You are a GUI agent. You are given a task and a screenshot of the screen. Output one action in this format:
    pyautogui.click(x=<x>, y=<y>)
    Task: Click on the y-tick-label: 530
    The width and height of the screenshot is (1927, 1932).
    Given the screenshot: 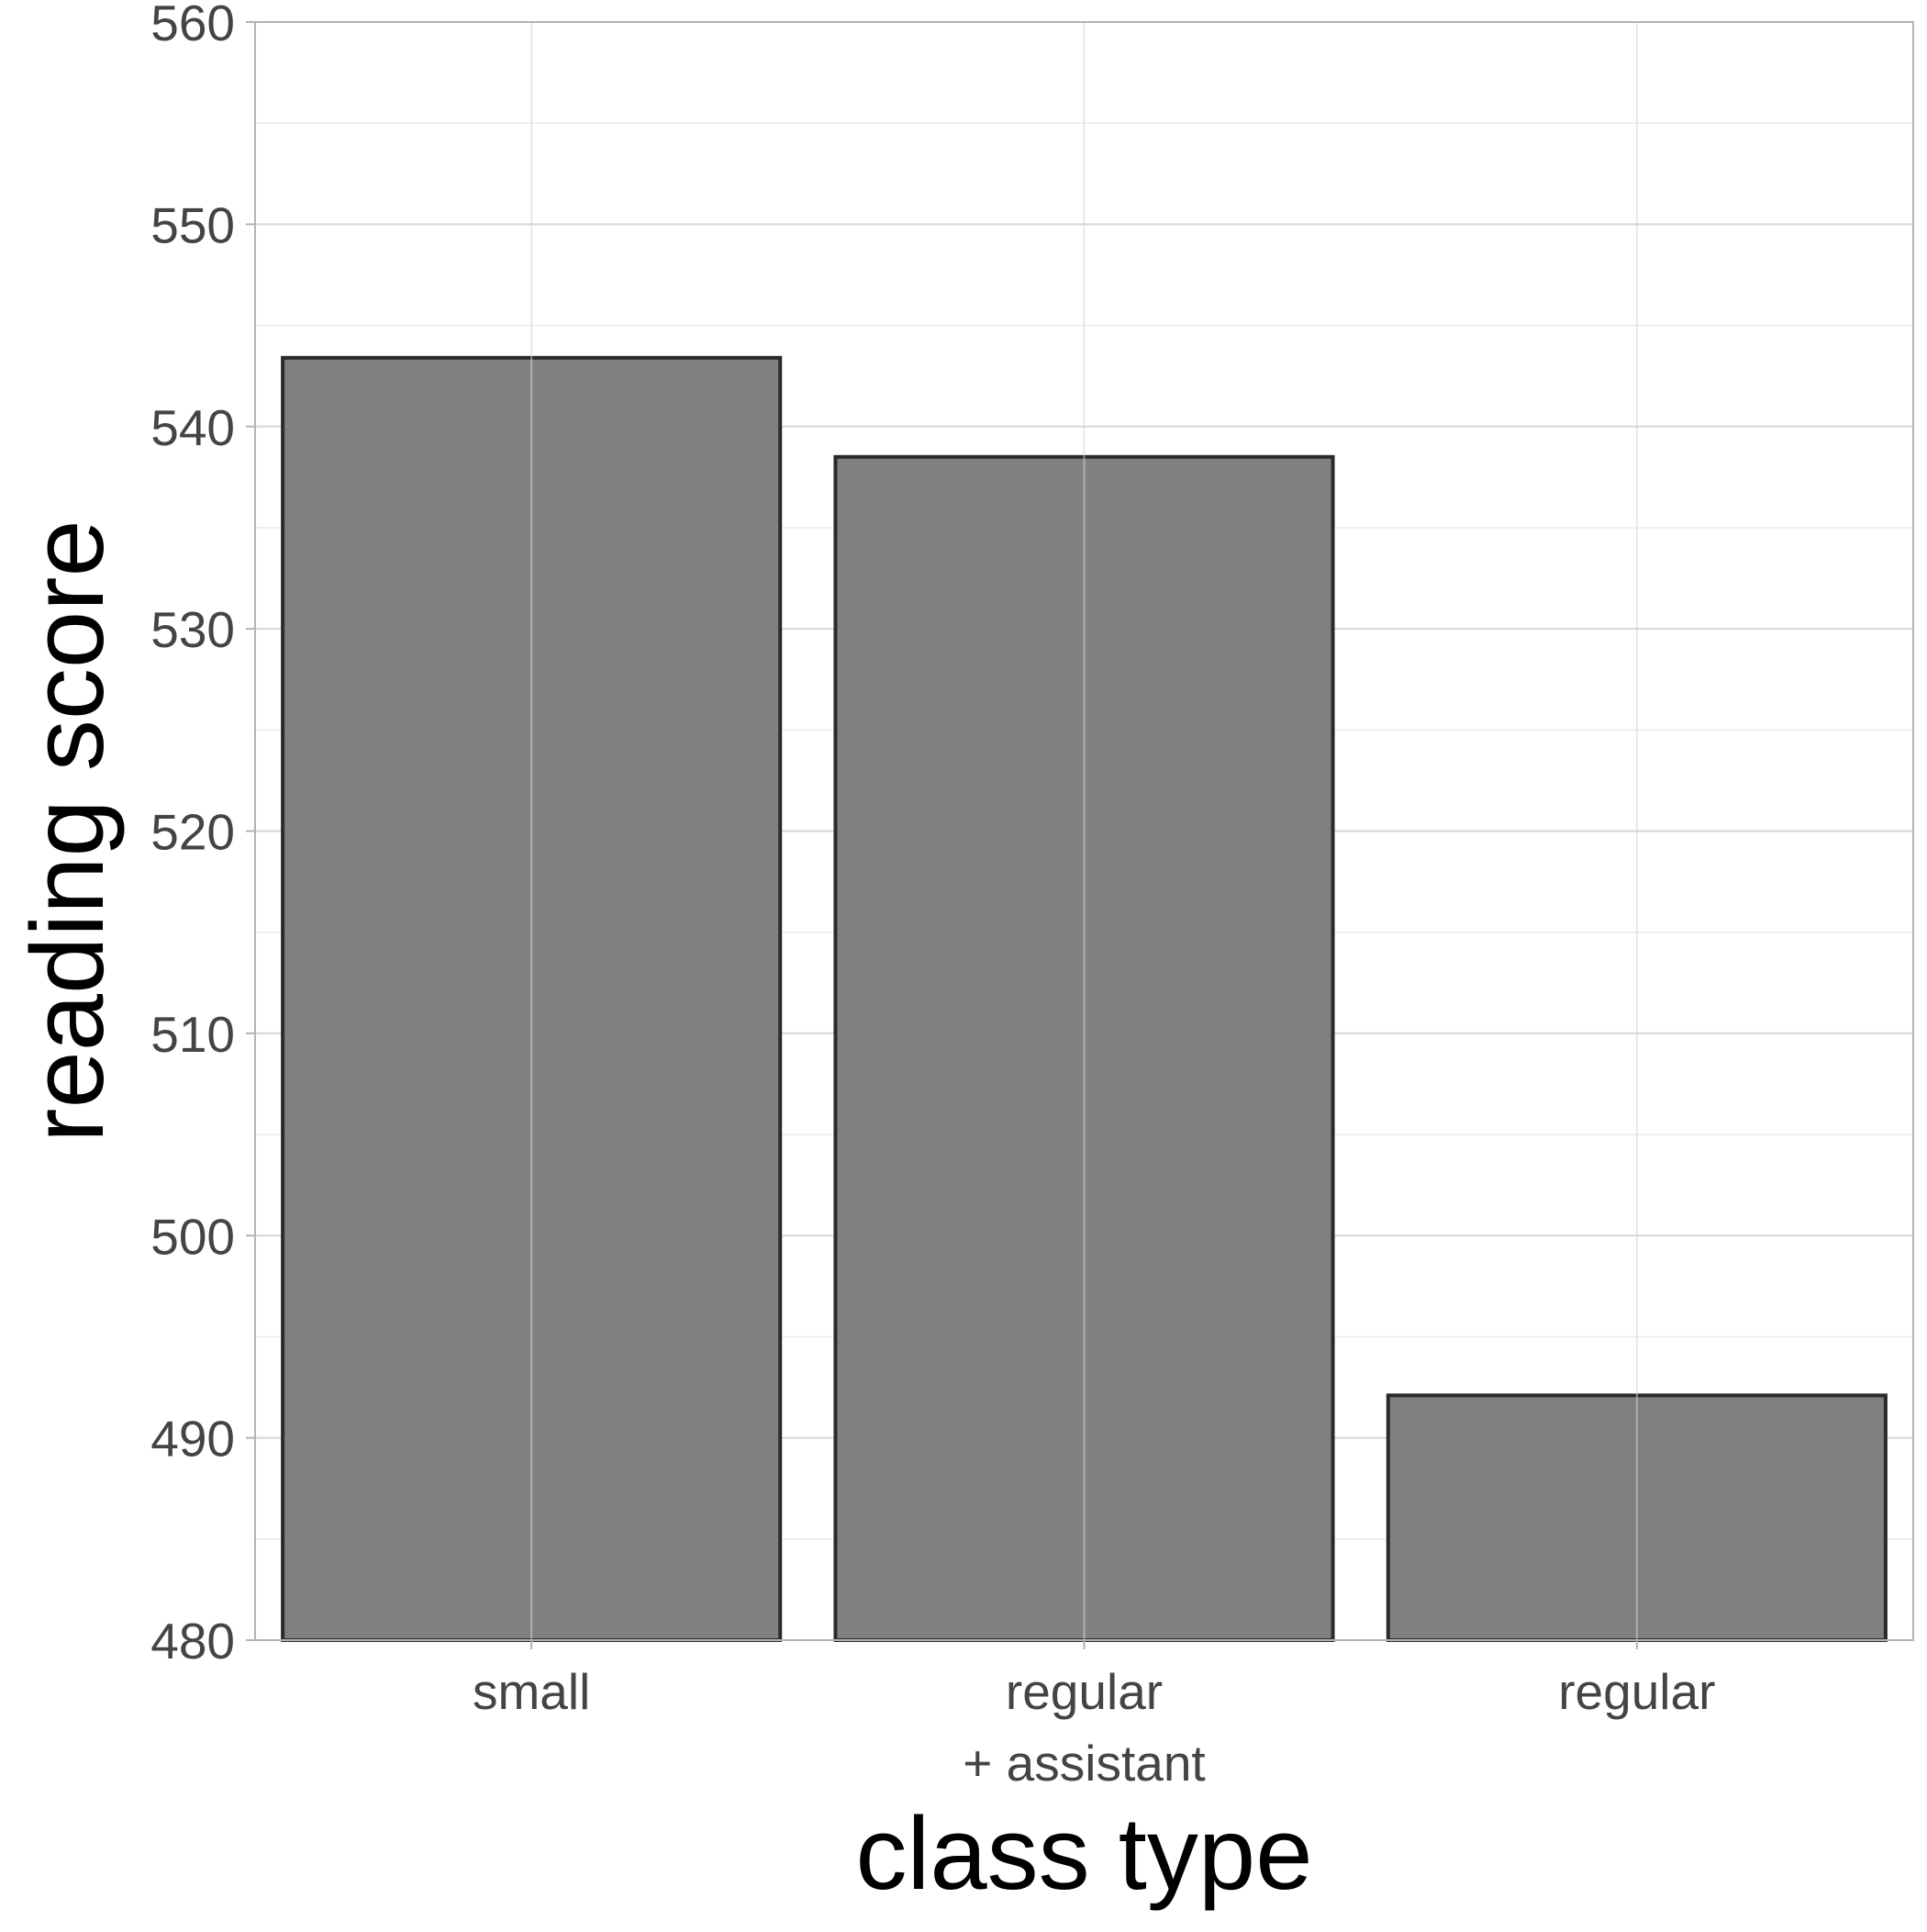 What is the action you would take?
    pyautogui.click(x=192, y=629)
    